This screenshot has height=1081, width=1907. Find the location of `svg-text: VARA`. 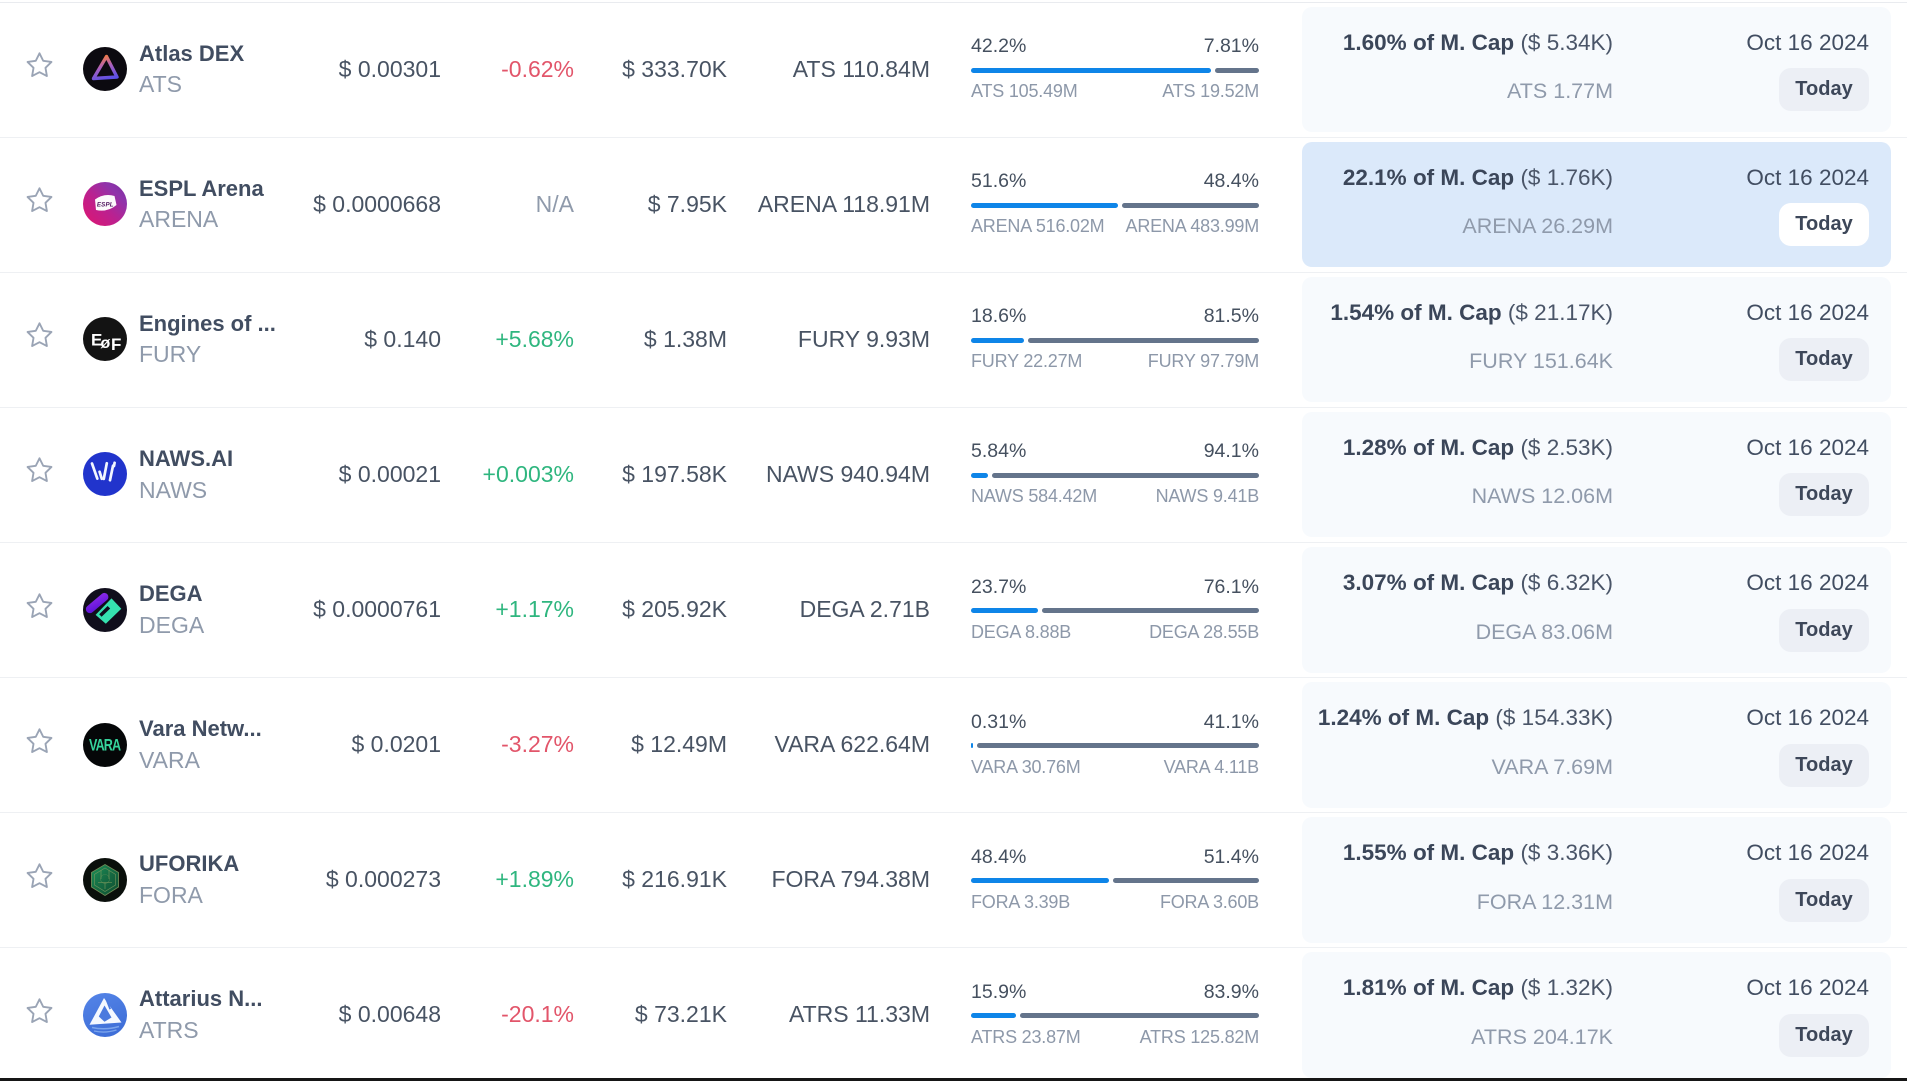

svg-text: VARA is located at coordinates (105, 746).